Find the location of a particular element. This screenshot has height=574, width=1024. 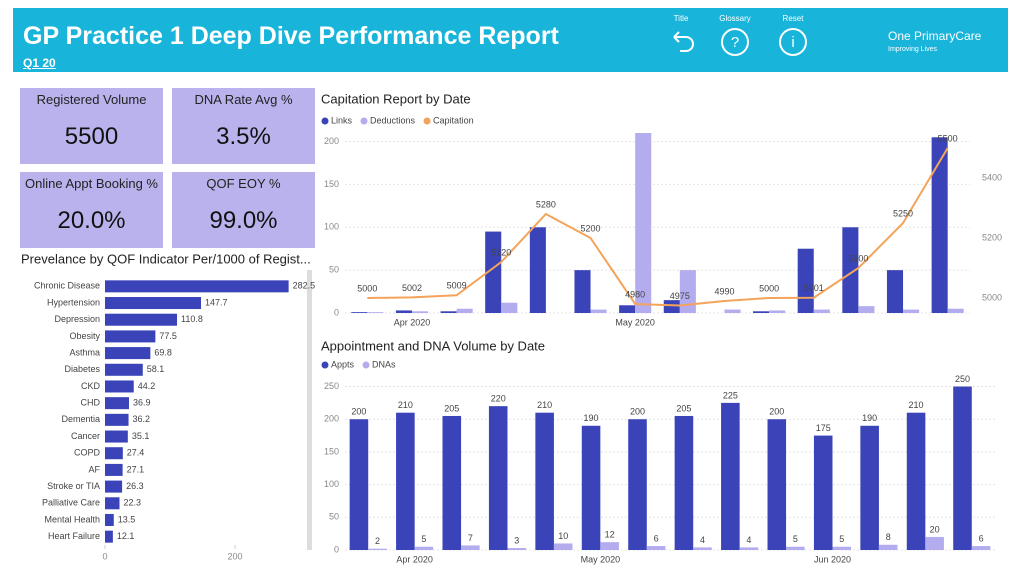

reset-button: Reset i is located at coordinates (793, 36).